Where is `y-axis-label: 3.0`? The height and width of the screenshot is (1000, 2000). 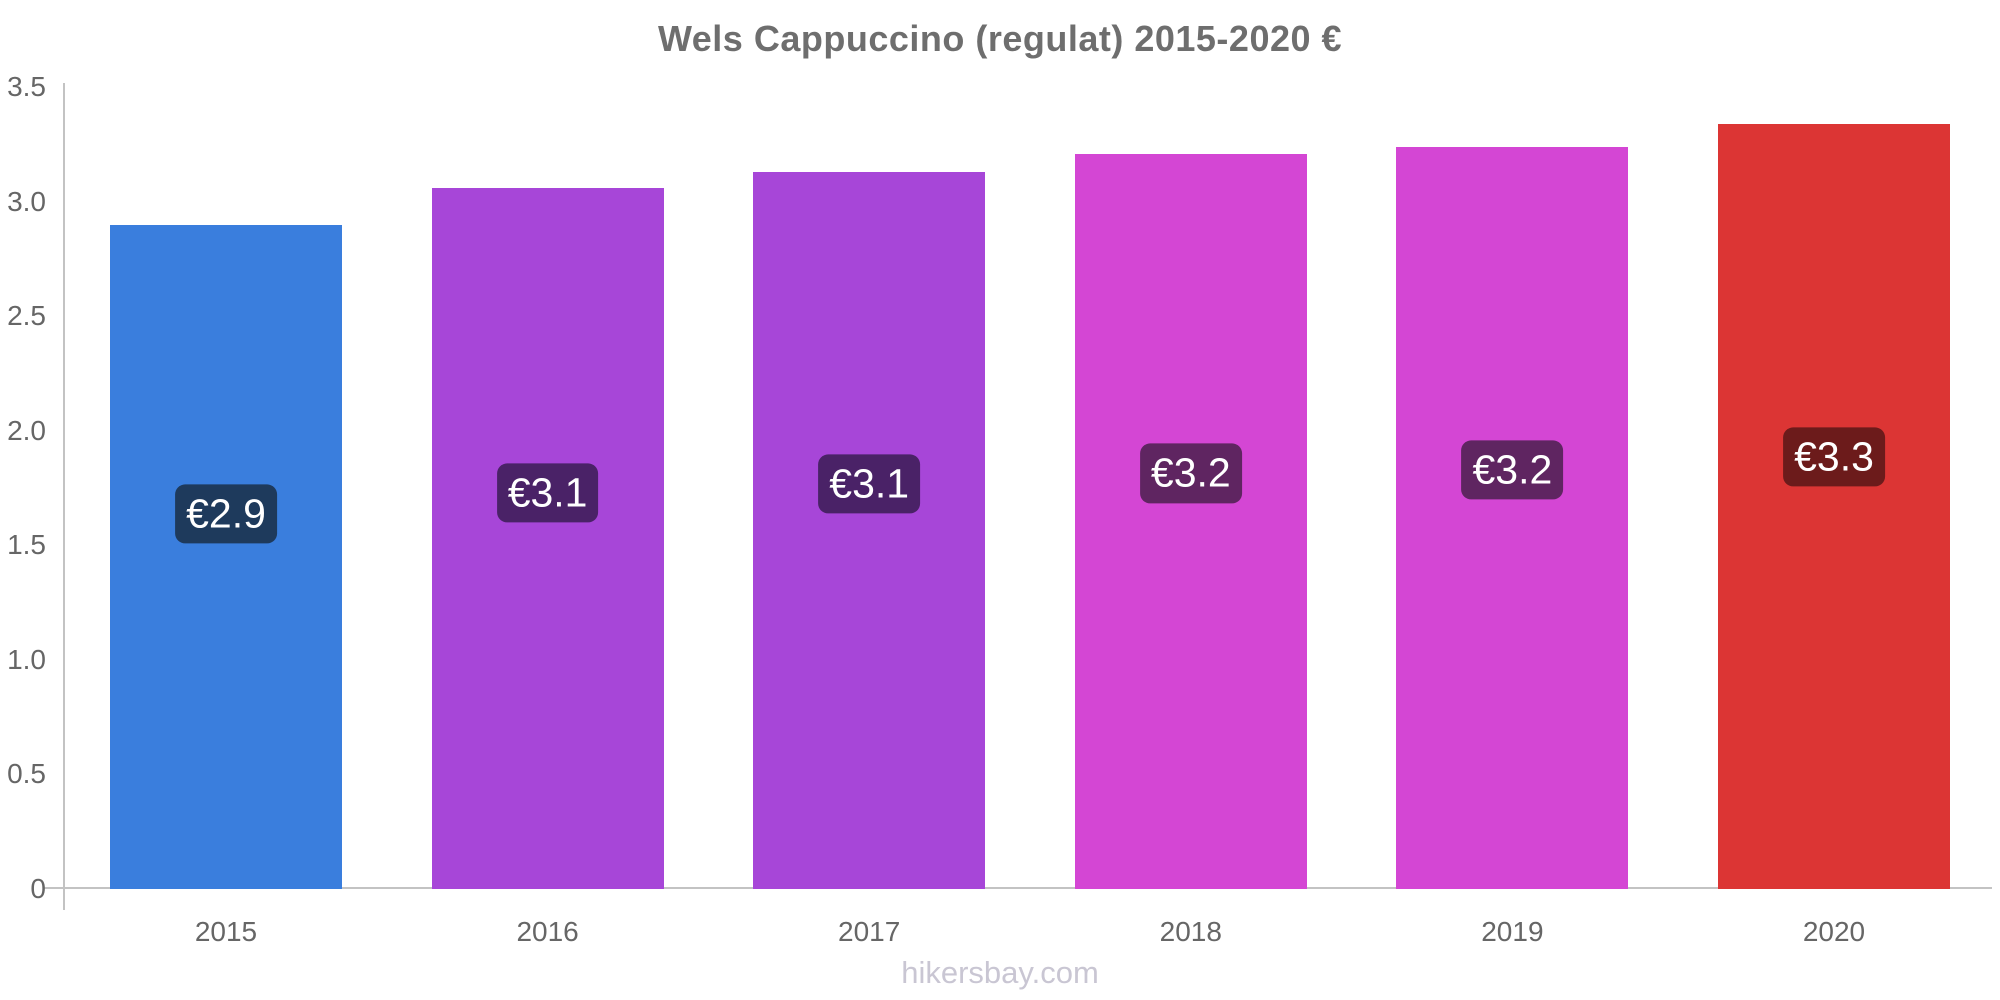 y-axis-label: 3.0 is located at coordinates (26, 201).